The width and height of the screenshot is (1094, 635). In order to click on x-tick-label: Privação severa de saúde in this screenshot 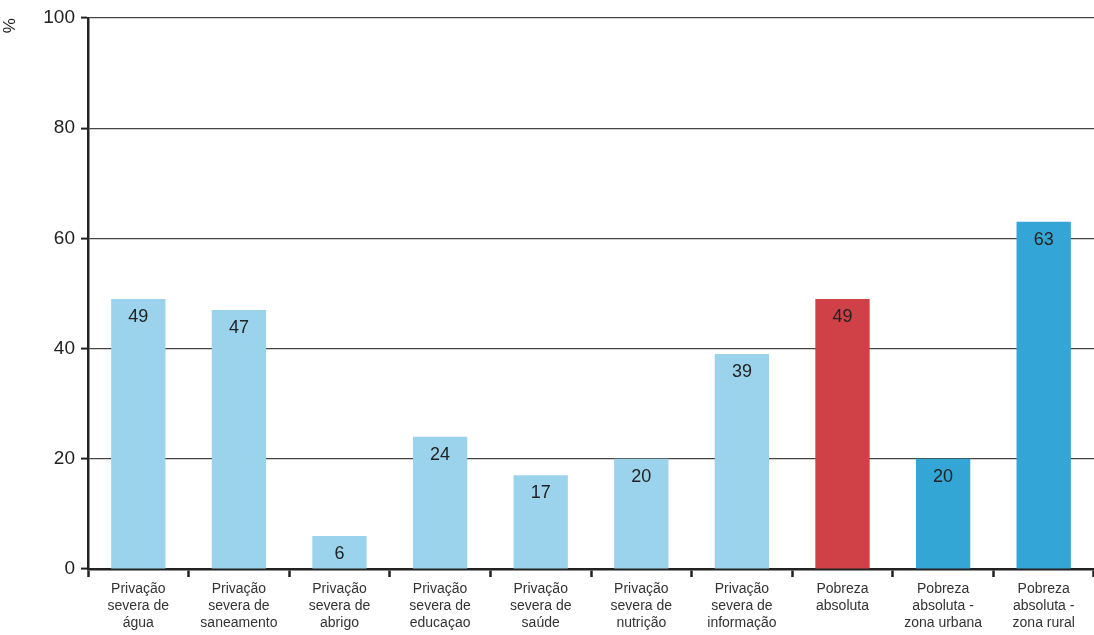, I will do `click(540, 605)`.